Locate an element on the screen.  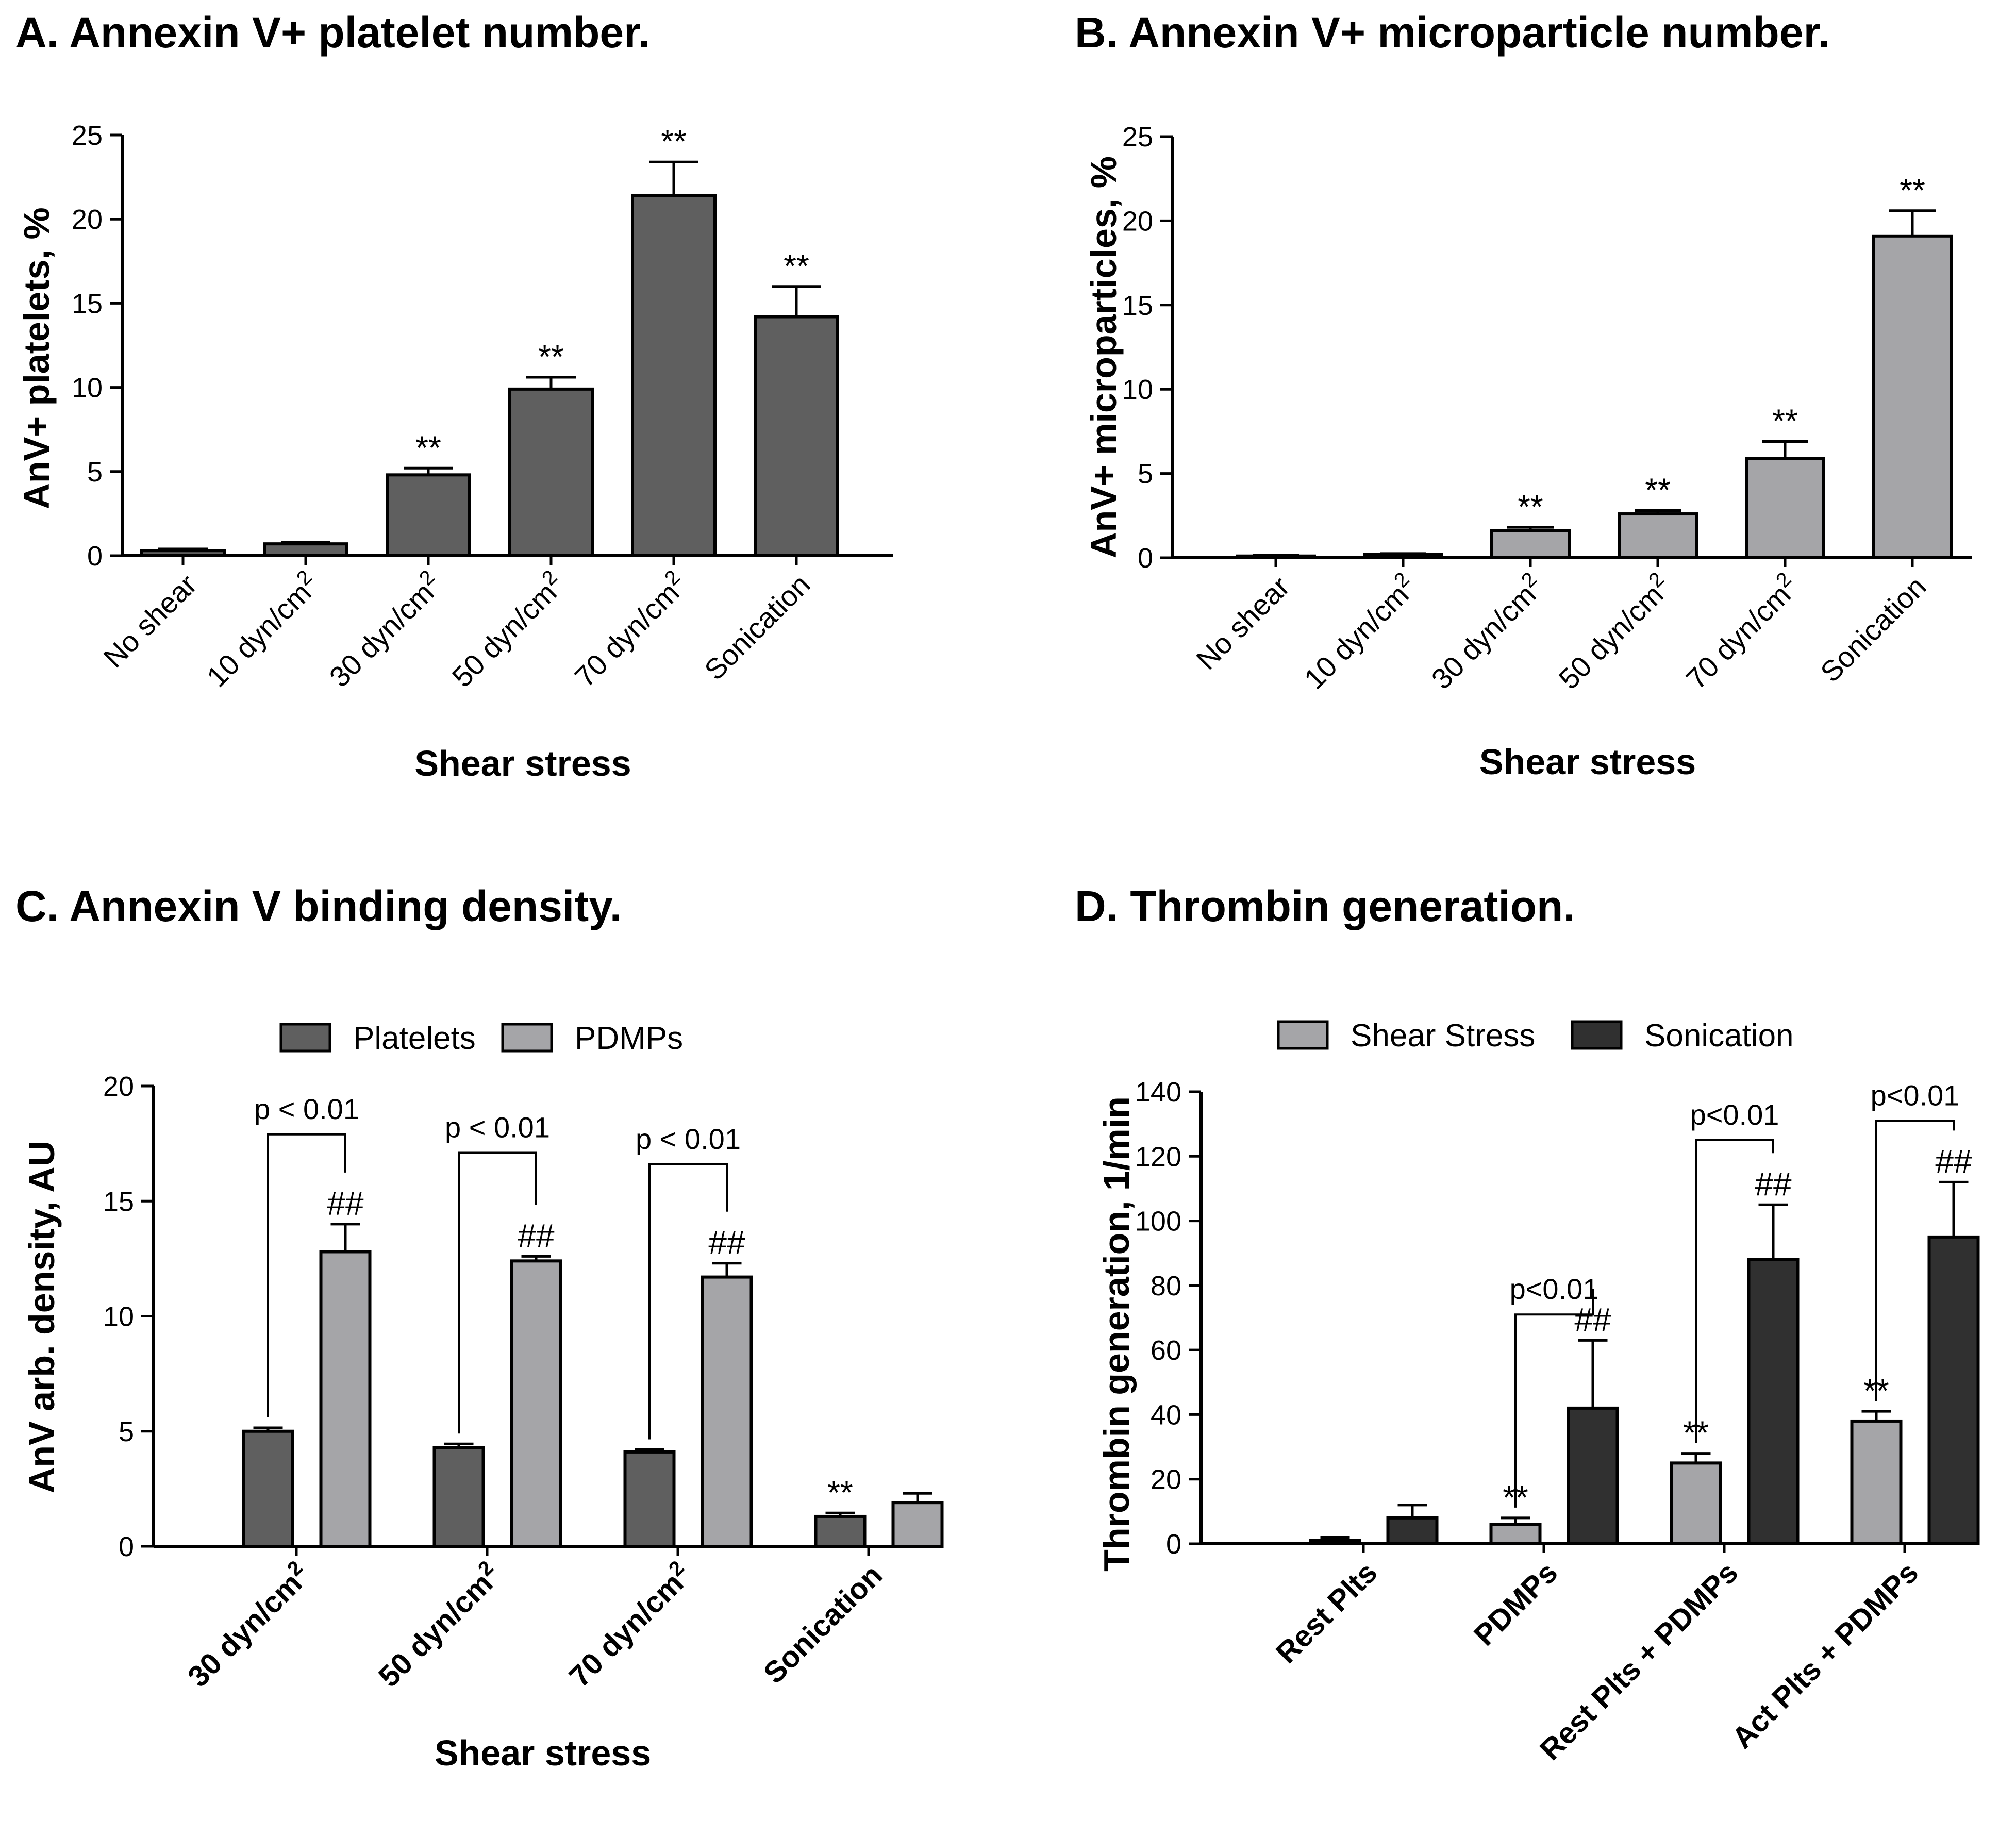
x-tick-label: PDMPs is located at coordinates (1516, 1604).